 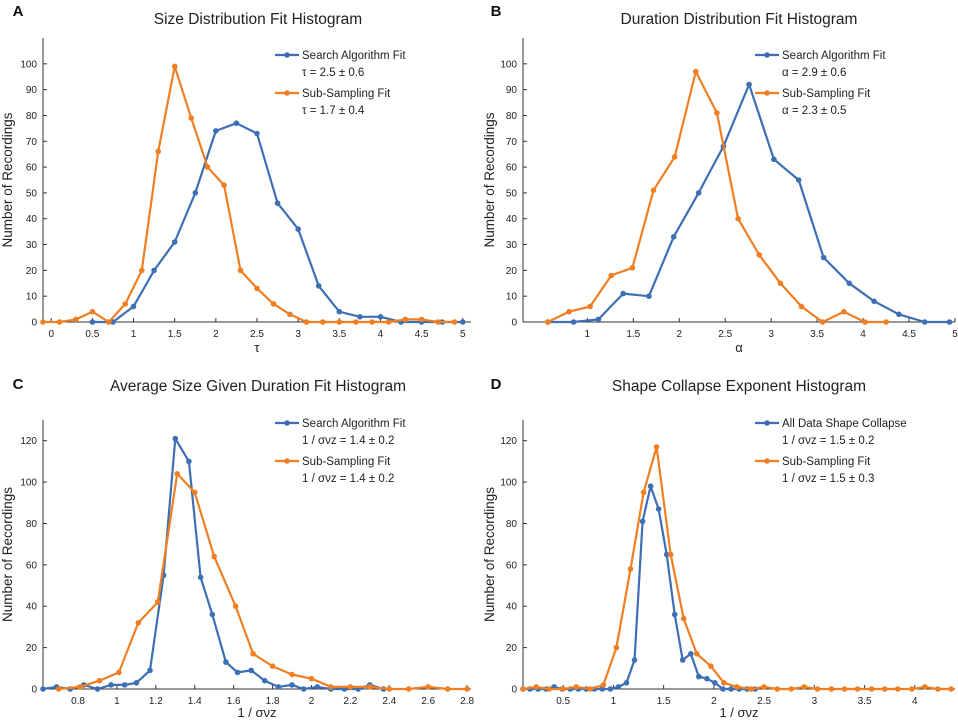 I want to click on y-tick-label: 100, so click(x=508, y=483).